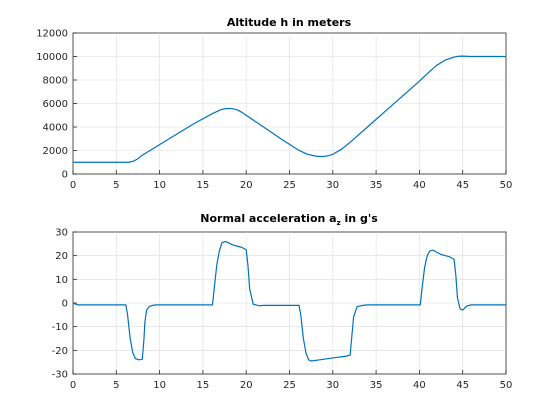  What do you see at coordinates (506, 385) in the screenshot?
I see `acceleration-xtick-label: 50` at bounding box center [506, 385].